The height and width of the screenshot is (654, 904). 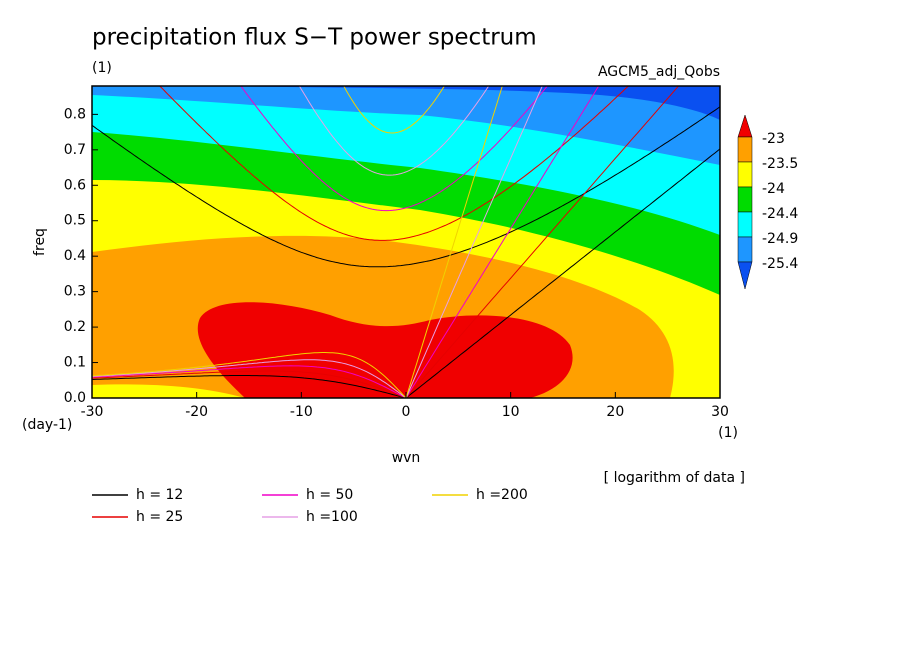 What do you see at coordinates (332, 517) in the screenshot?
I see `legend-label: h =100` at bounding box center [332, 517].